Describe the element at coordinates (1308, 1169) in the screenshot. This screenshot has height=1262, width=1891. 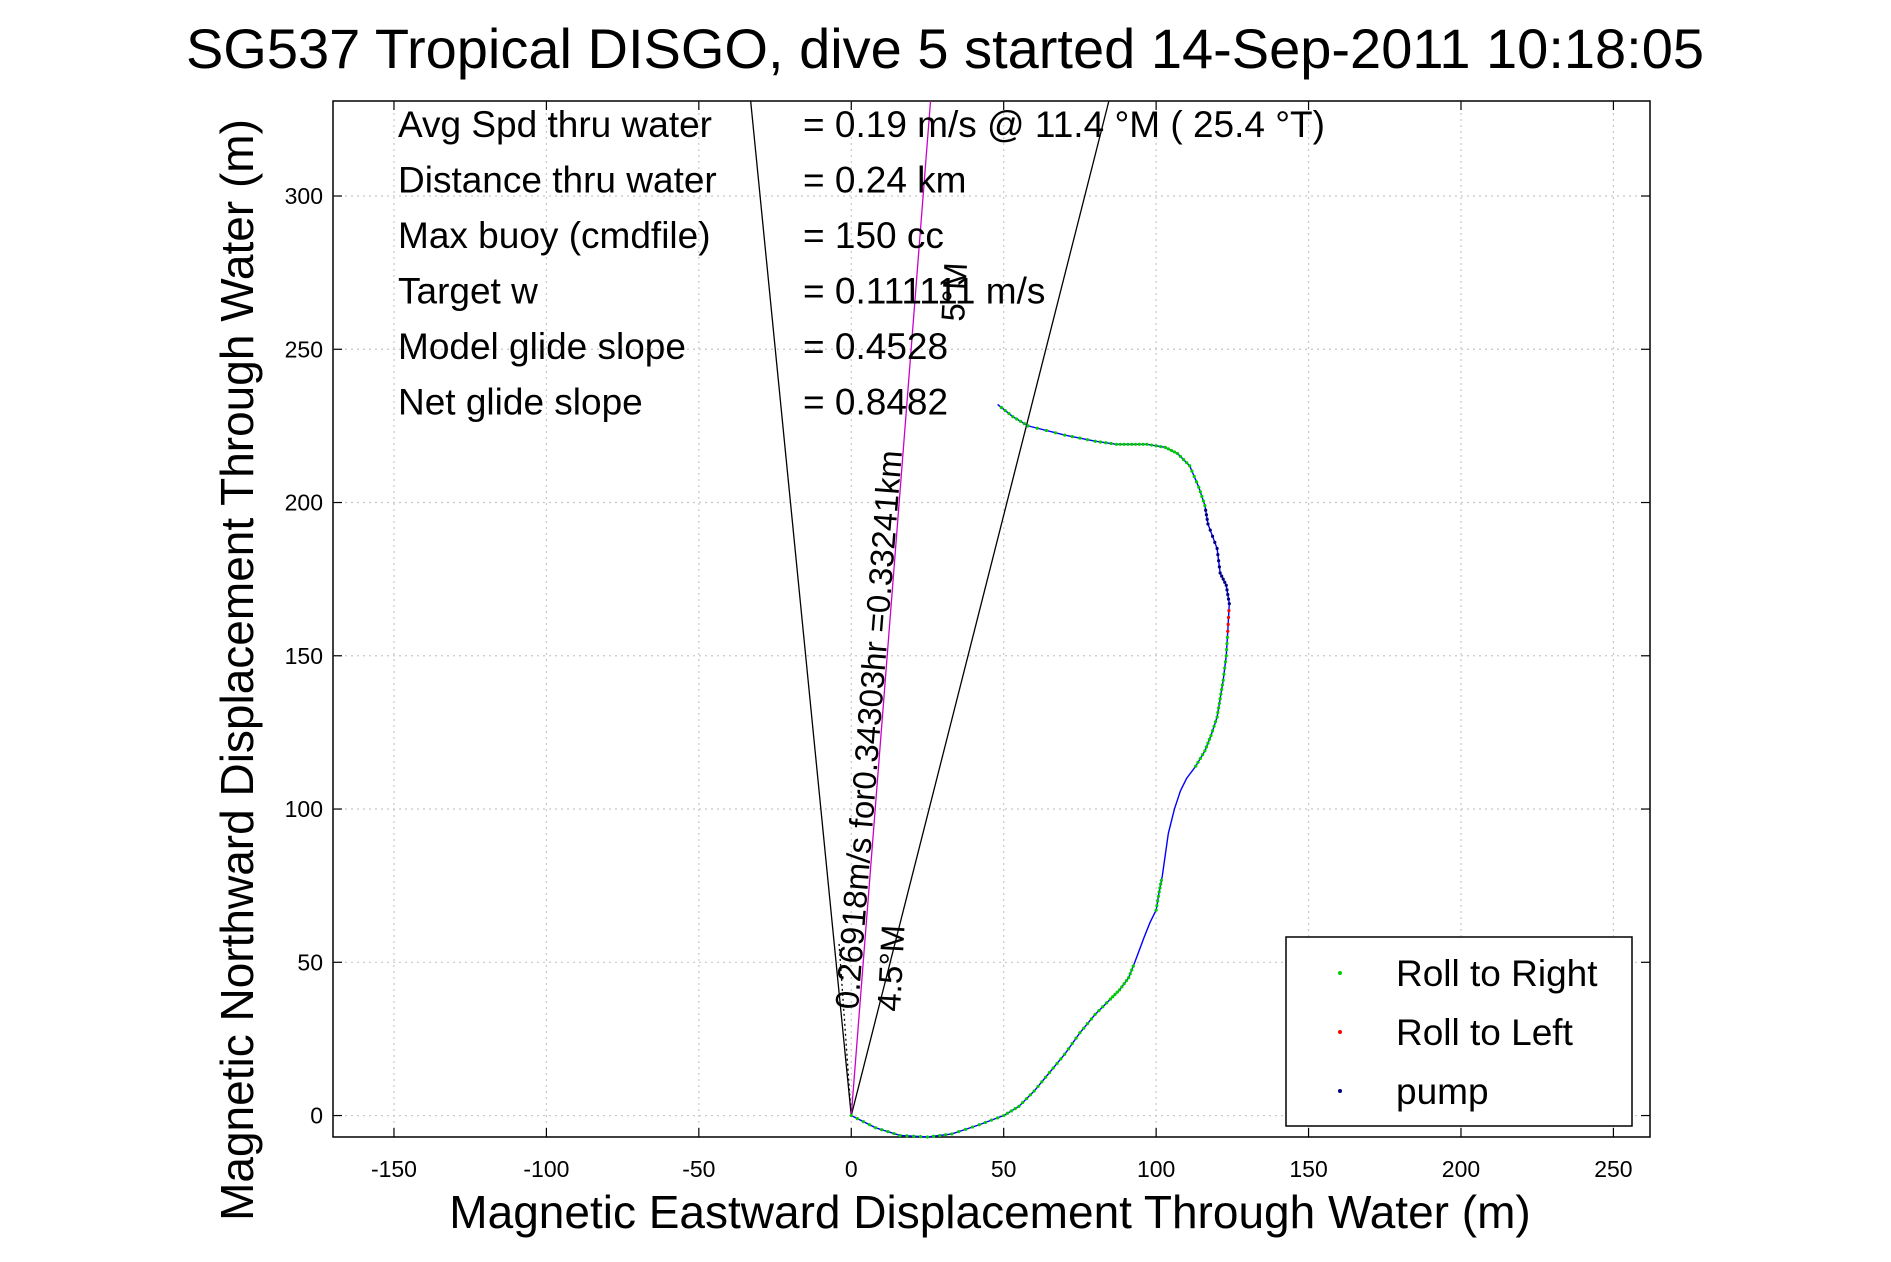
I see `x-tick-label: 150` at that location.